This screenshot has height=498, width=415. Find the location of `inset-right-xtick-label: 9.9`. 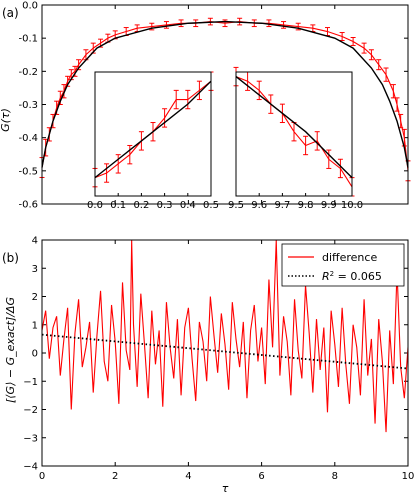

inset-right-xtick-label: 9.9 is located at coordinates (329, 205).